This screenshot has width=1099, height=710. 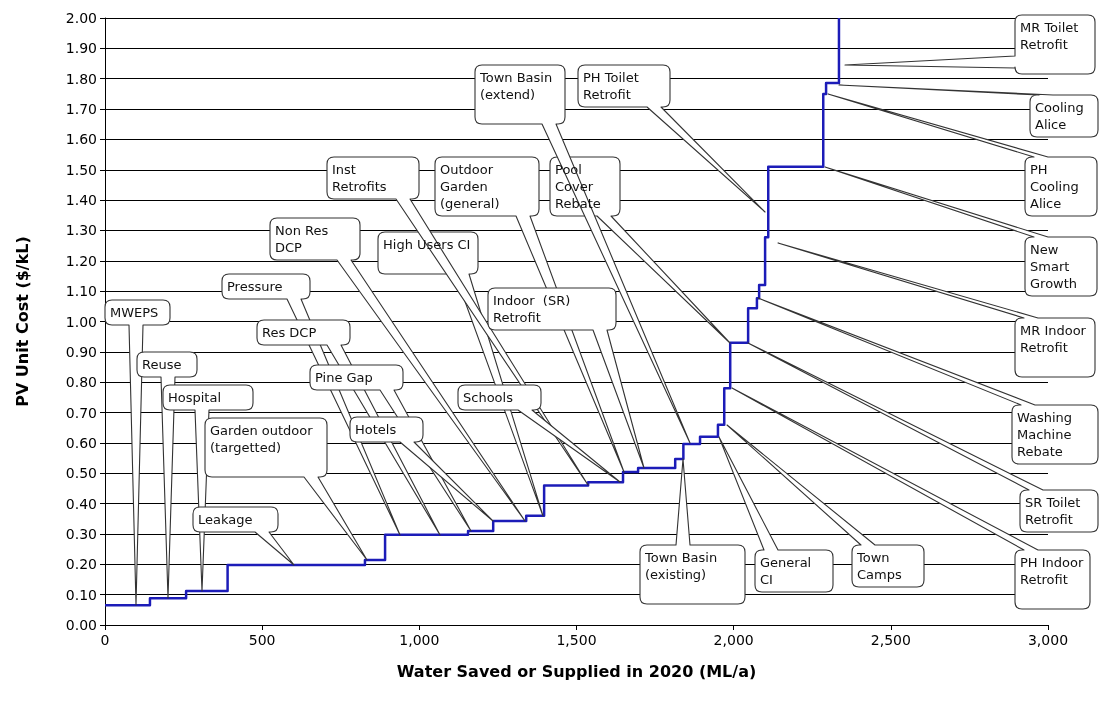 What do you see at coordinates (1053, 511) in the screenshot?
I see `annotation: SR Toilet Retrofit` at bounding box center [1053, 511].